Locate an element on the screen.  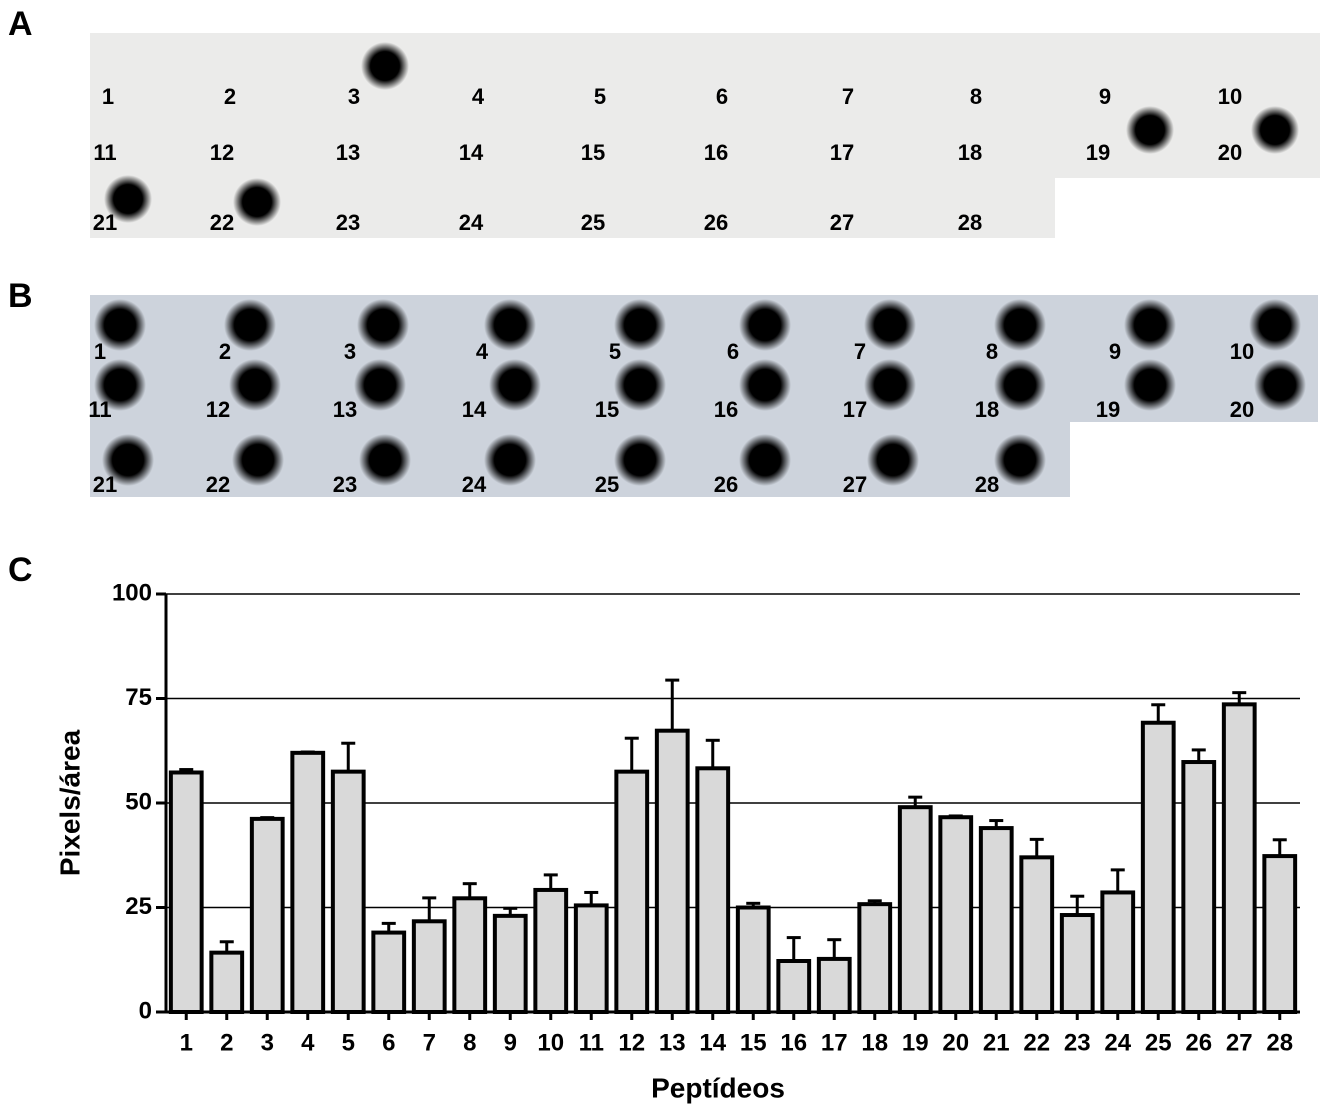
x-tick-label: 12 is located at coordinates (631, 1042).